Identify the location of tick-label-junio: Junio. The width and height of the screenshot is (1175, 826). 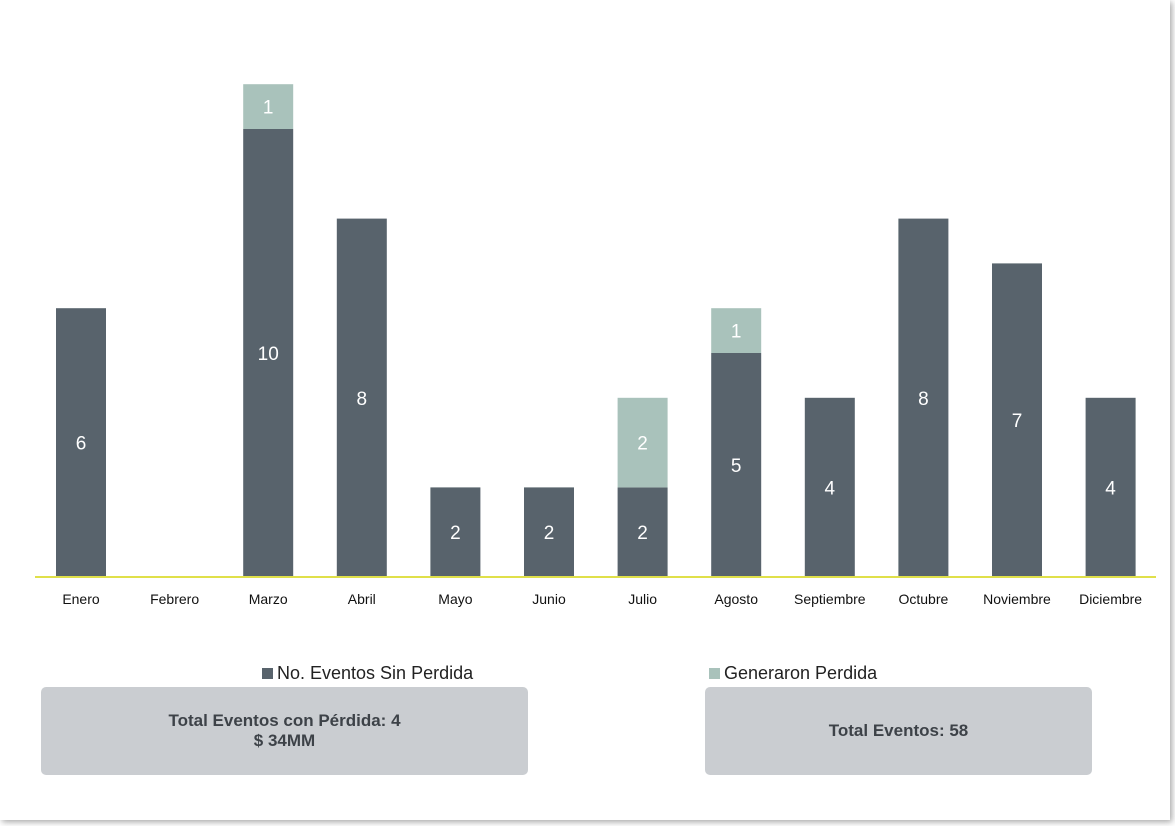
(549, 599).